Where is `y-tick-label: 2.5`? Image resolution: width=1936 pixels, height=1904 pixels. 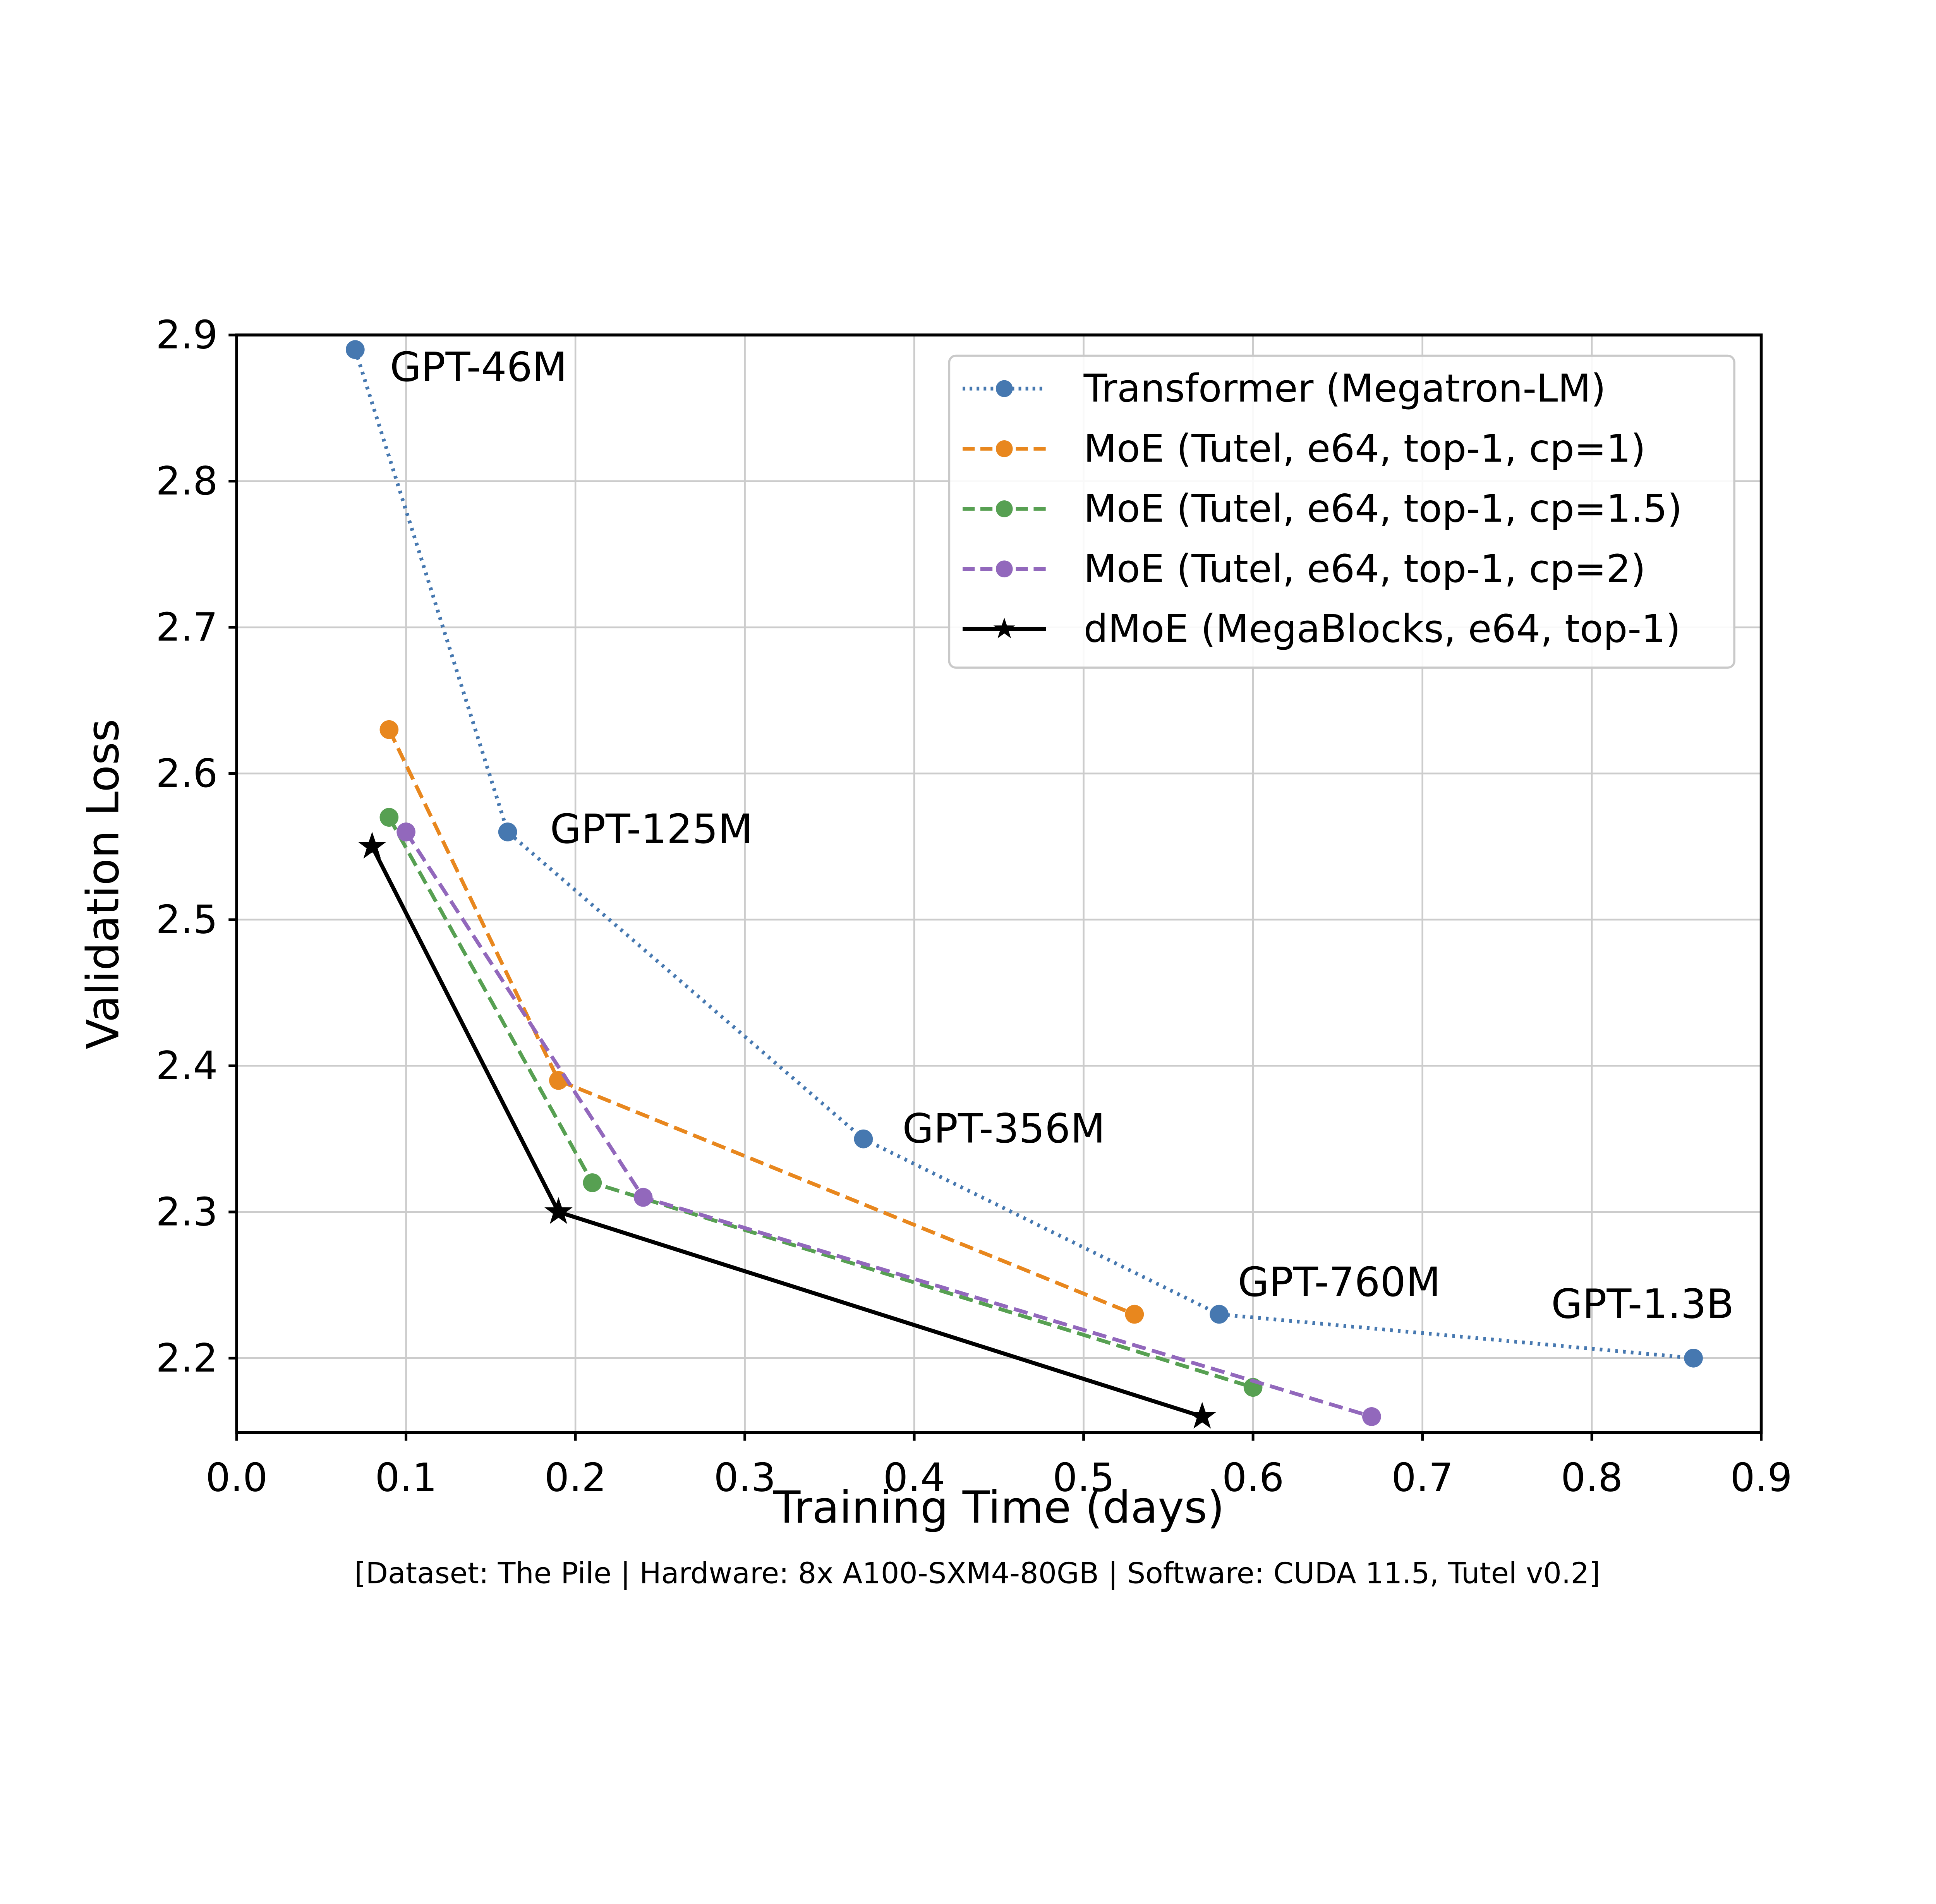 y-tick-label: 2.5 is located at coordinates (187, 919).